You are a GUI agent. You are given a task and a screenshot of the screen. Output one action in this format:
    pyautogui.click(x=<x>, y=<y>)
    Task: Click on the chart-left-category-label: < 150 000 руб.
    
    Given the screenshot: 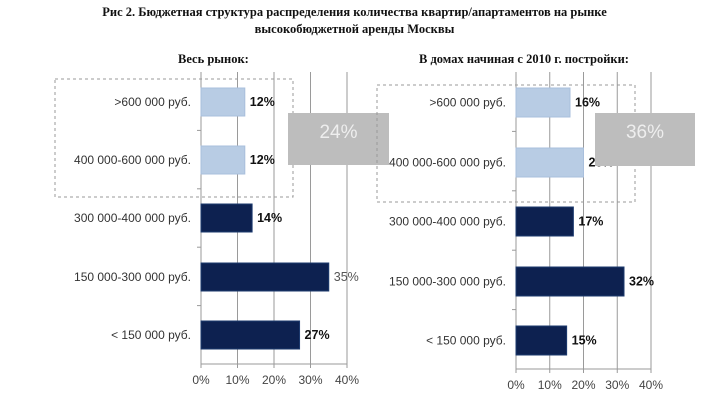 What is the action you would take?
    pyautogui.click(x=151, y=335)
    